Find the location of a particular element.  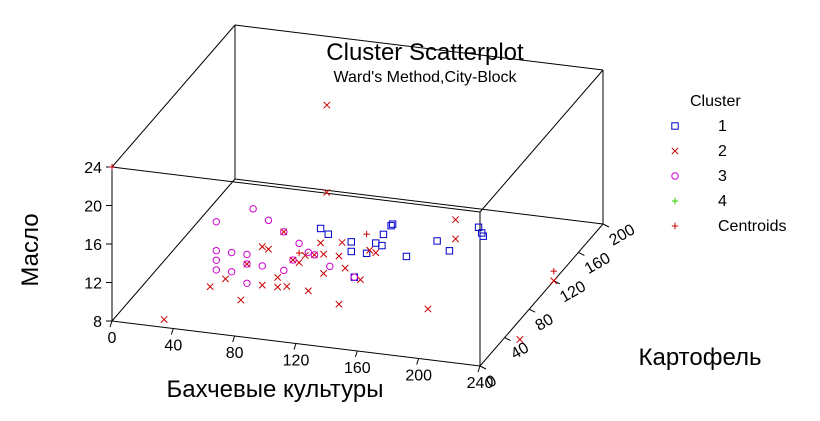

legend-label: 3 is located at coordinates (722, 176).